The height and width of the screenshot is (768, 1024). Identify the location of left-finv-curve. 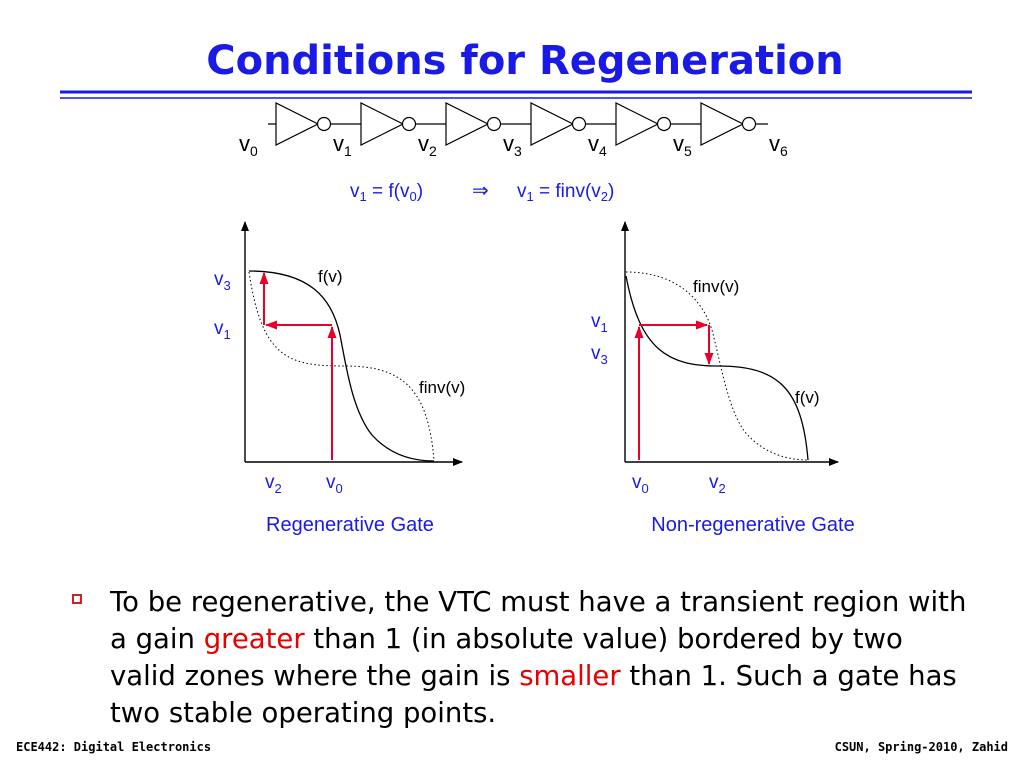
(341, 366).